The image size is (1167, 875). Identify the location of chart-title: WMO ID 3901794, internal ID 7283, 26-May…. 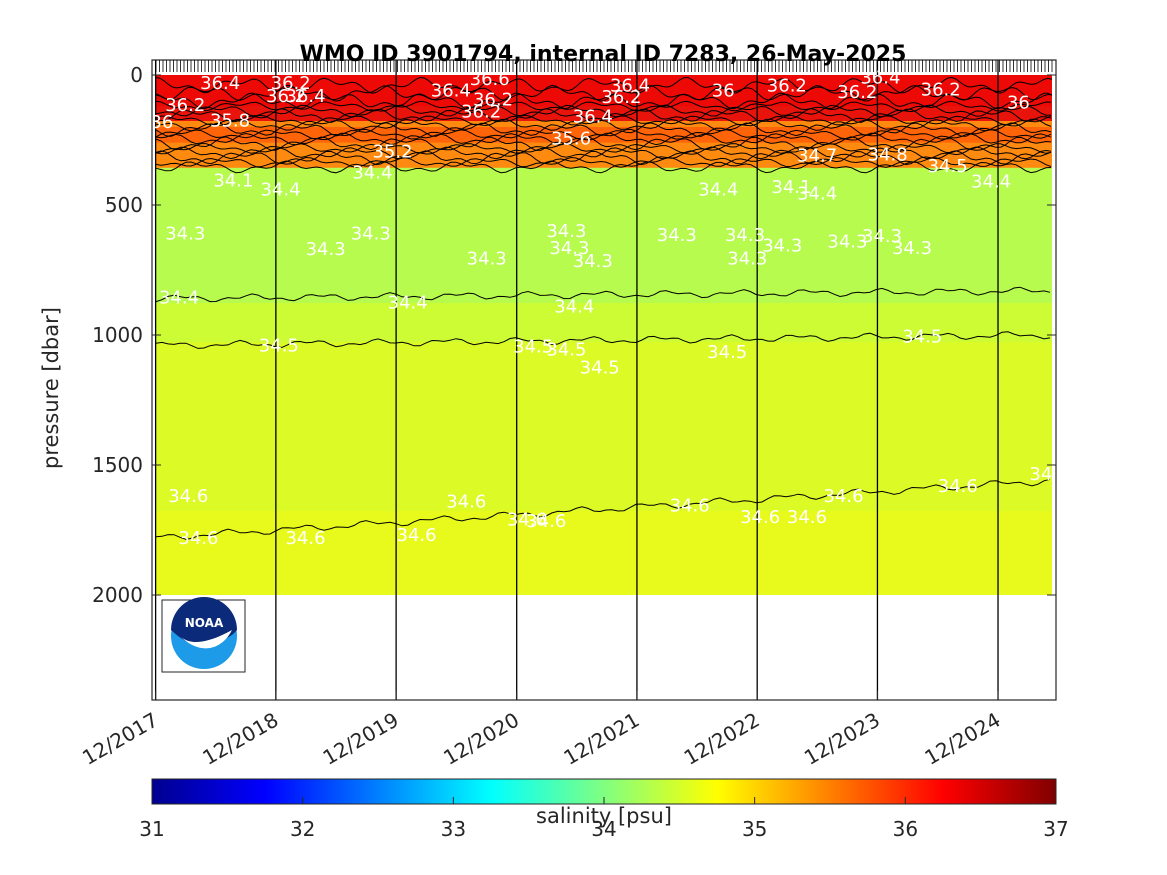
(603, 54).